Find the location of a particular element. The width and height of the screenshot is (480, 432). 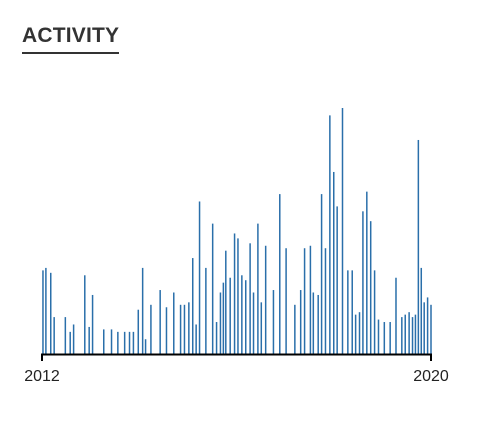

x-tick-label-end: 2020 is located at coordinates (431, 376).